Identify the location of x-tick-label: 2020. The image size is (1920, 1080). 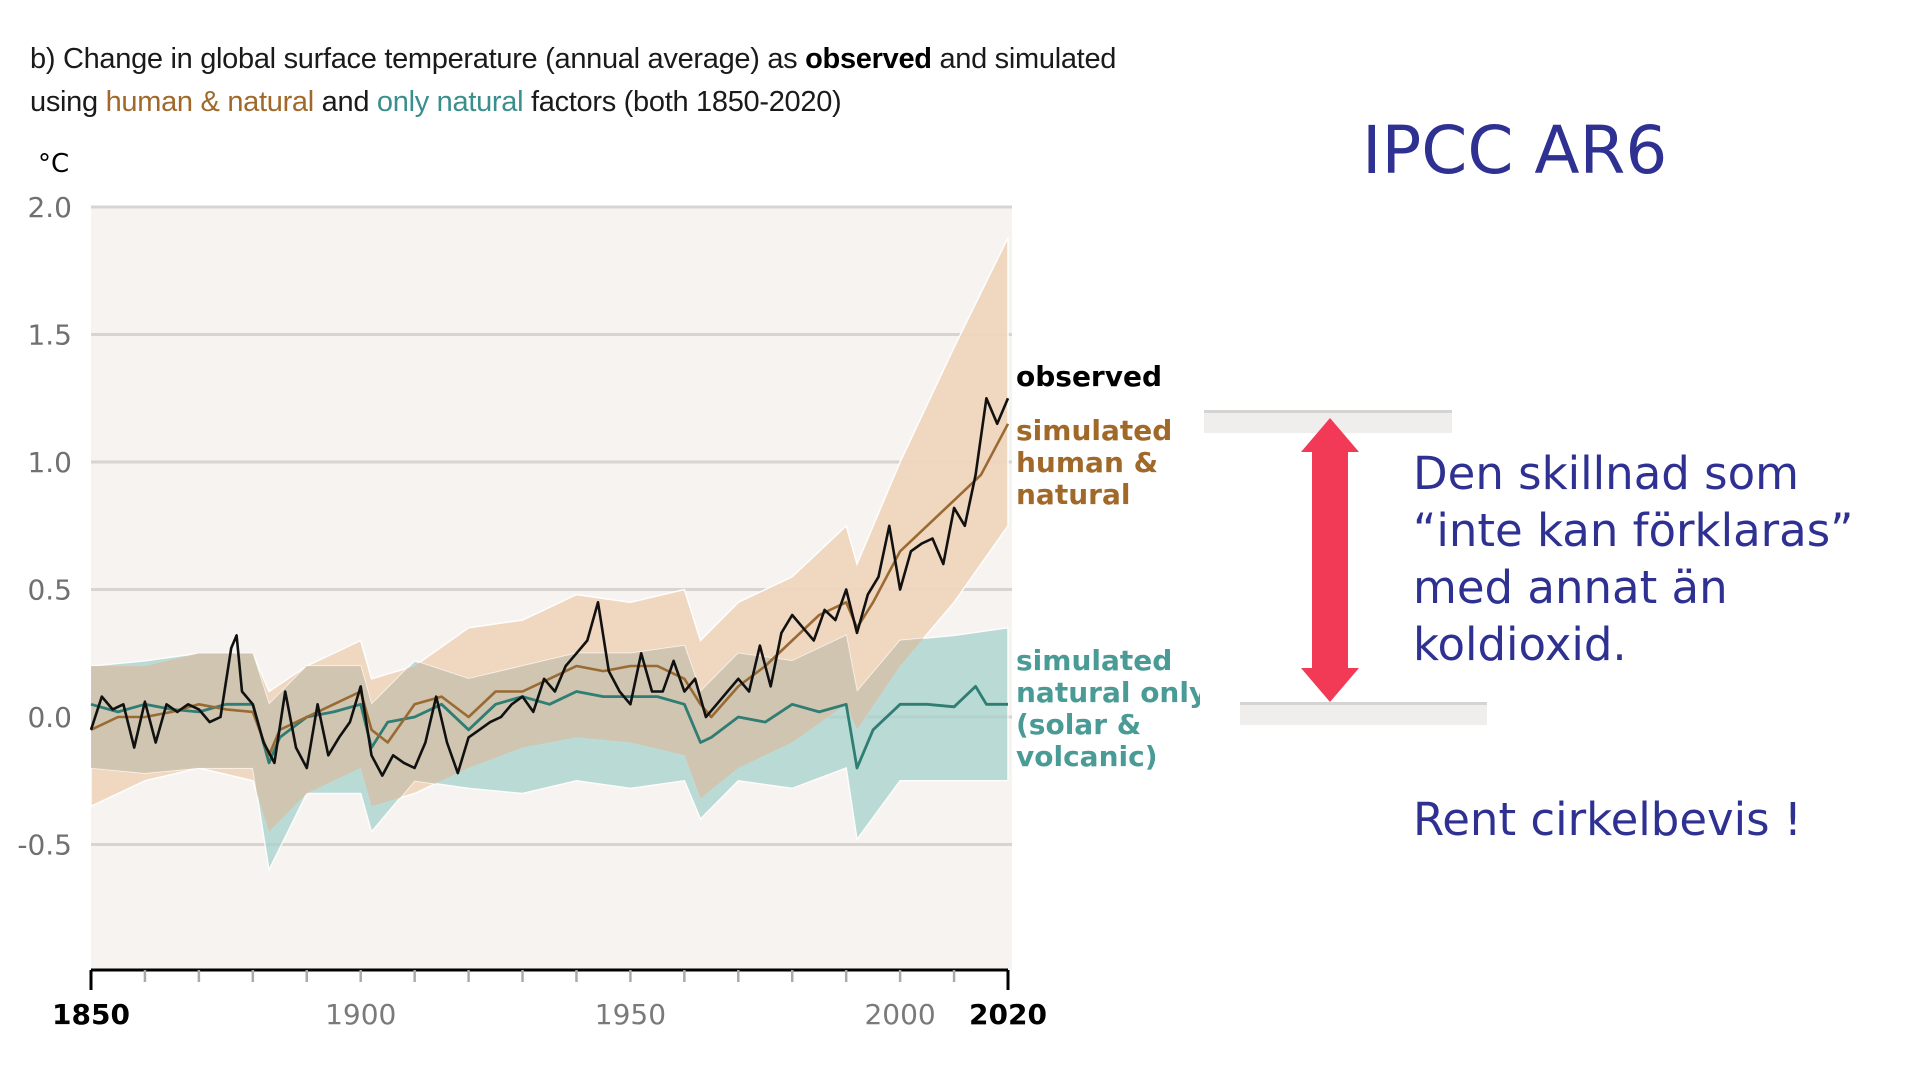
(1008, 1014).